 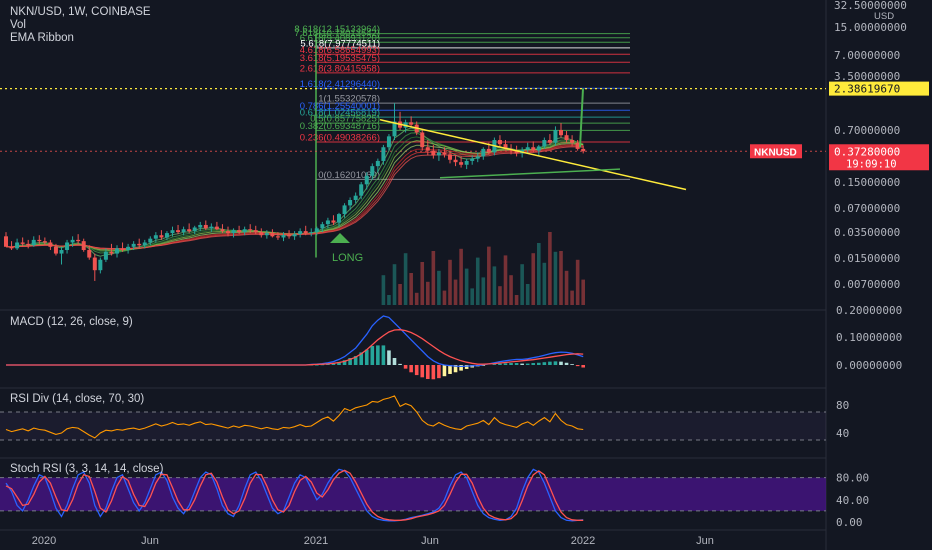 I want to click on price-tag-box, so click(x=879, y=157).